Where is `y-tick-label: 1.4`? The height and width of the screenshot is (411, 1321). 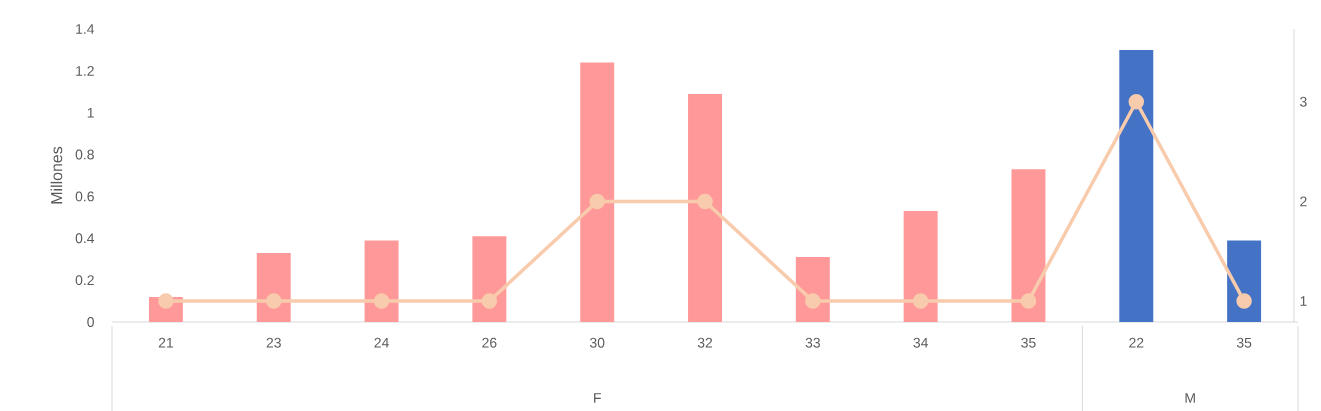
y-tick-label: 1.4 is located at coordinates (85, 29).